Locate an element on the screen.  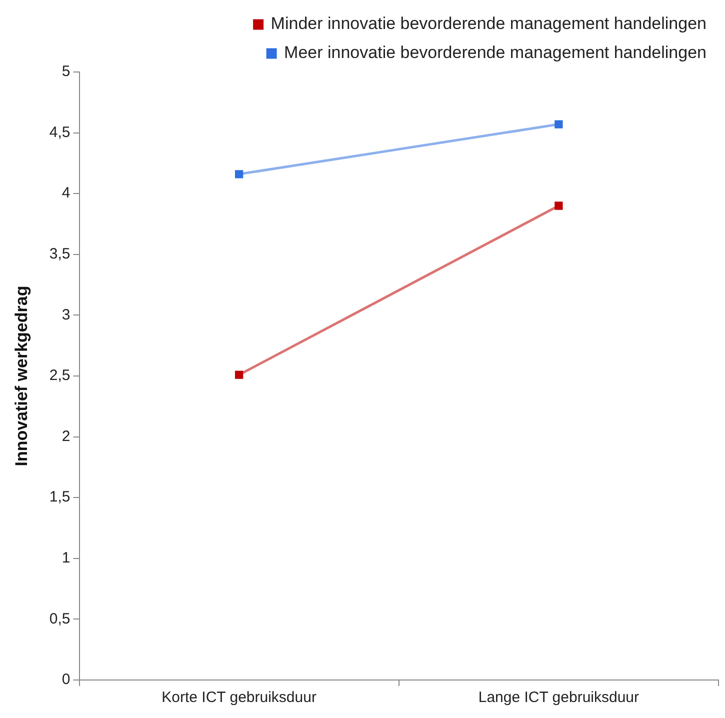
y-tick-label: 0,5 is located at coordinates (59, 619).